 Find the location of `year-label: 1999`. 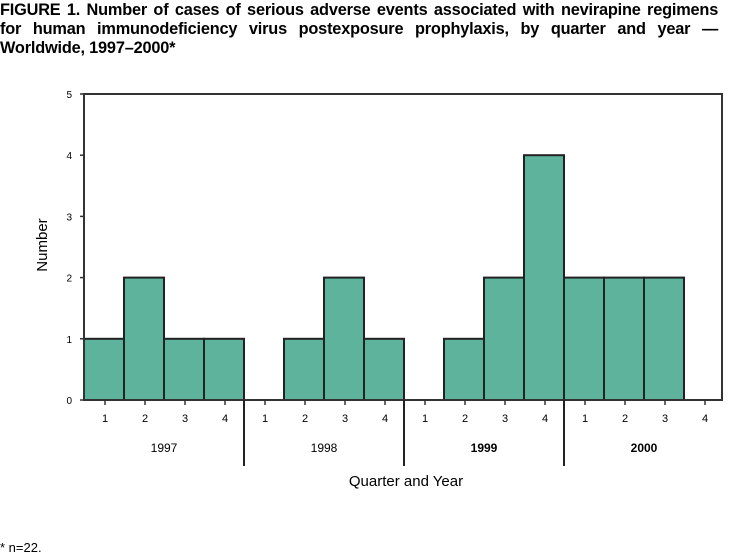

year-label: 1999 is located at coordinates (484, 448).